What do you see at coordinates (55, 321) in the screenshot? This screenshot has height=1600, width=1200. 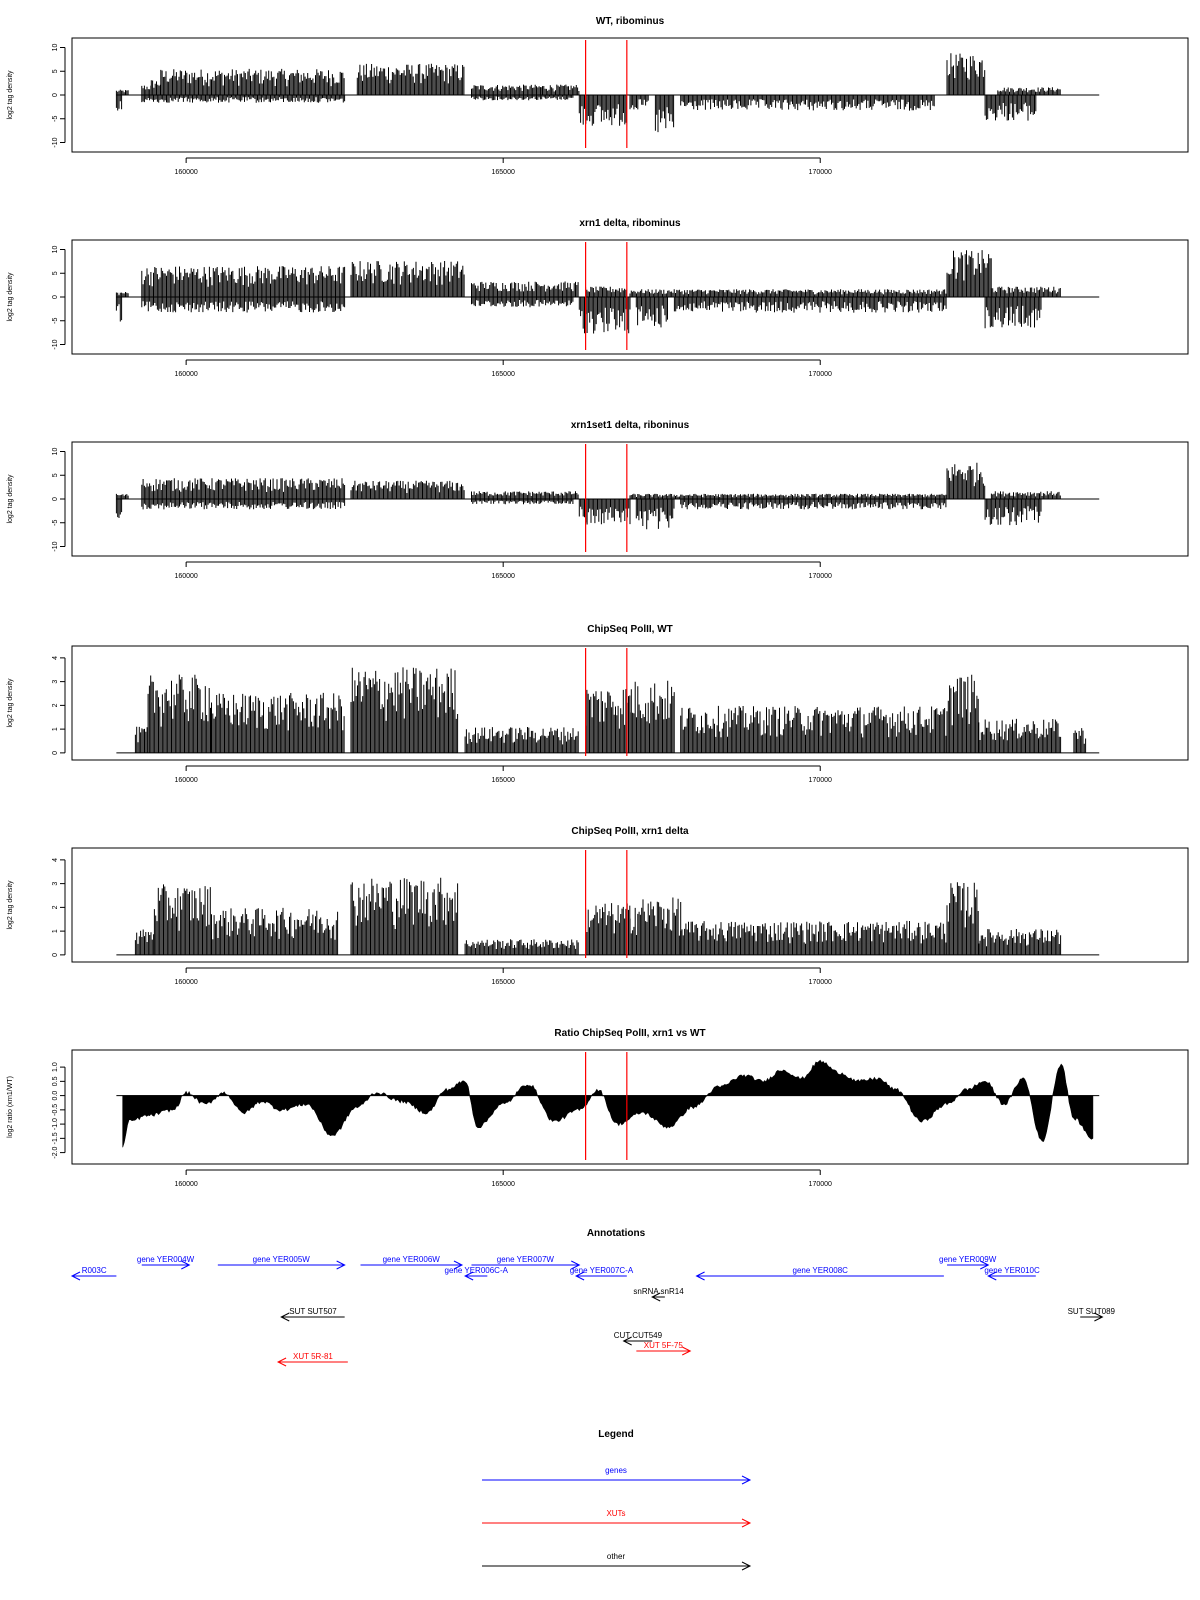 I see `y-tick-label: -5` at bounding box center [55, 321].